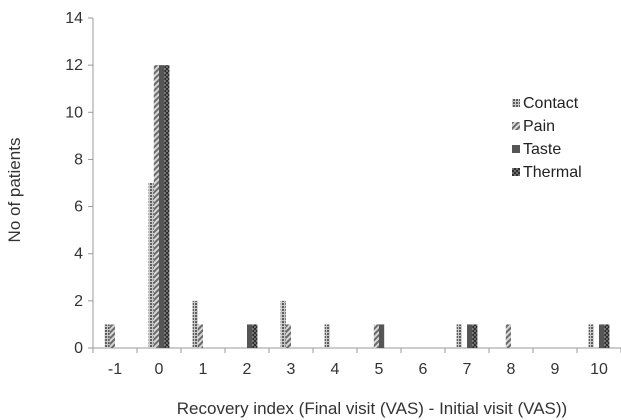  I want to click on x-axis-ticks: -1 0 1 2 3 4 5 6 7 8 9 10, so click(356, 363).